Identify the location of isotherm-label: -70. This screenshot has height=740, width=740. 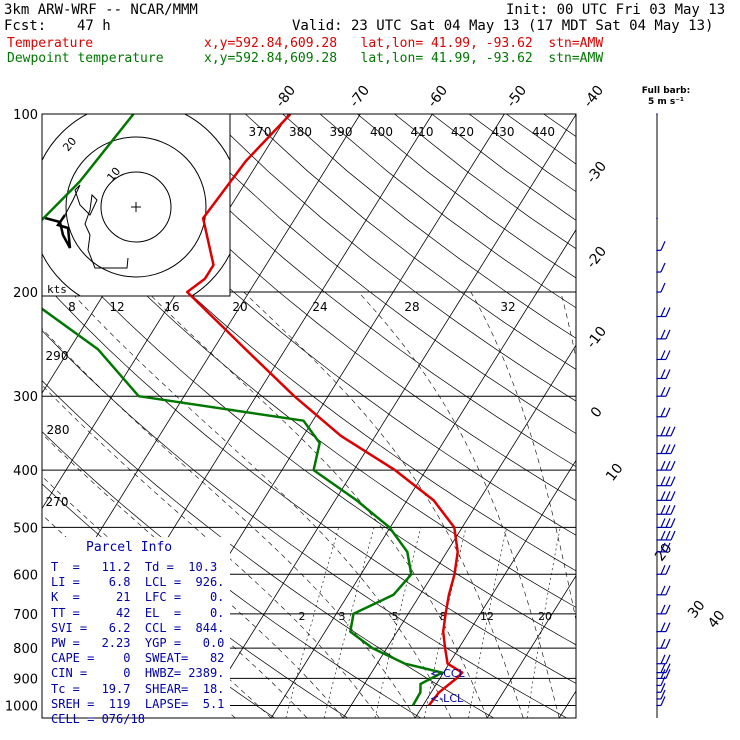
(360, 97).